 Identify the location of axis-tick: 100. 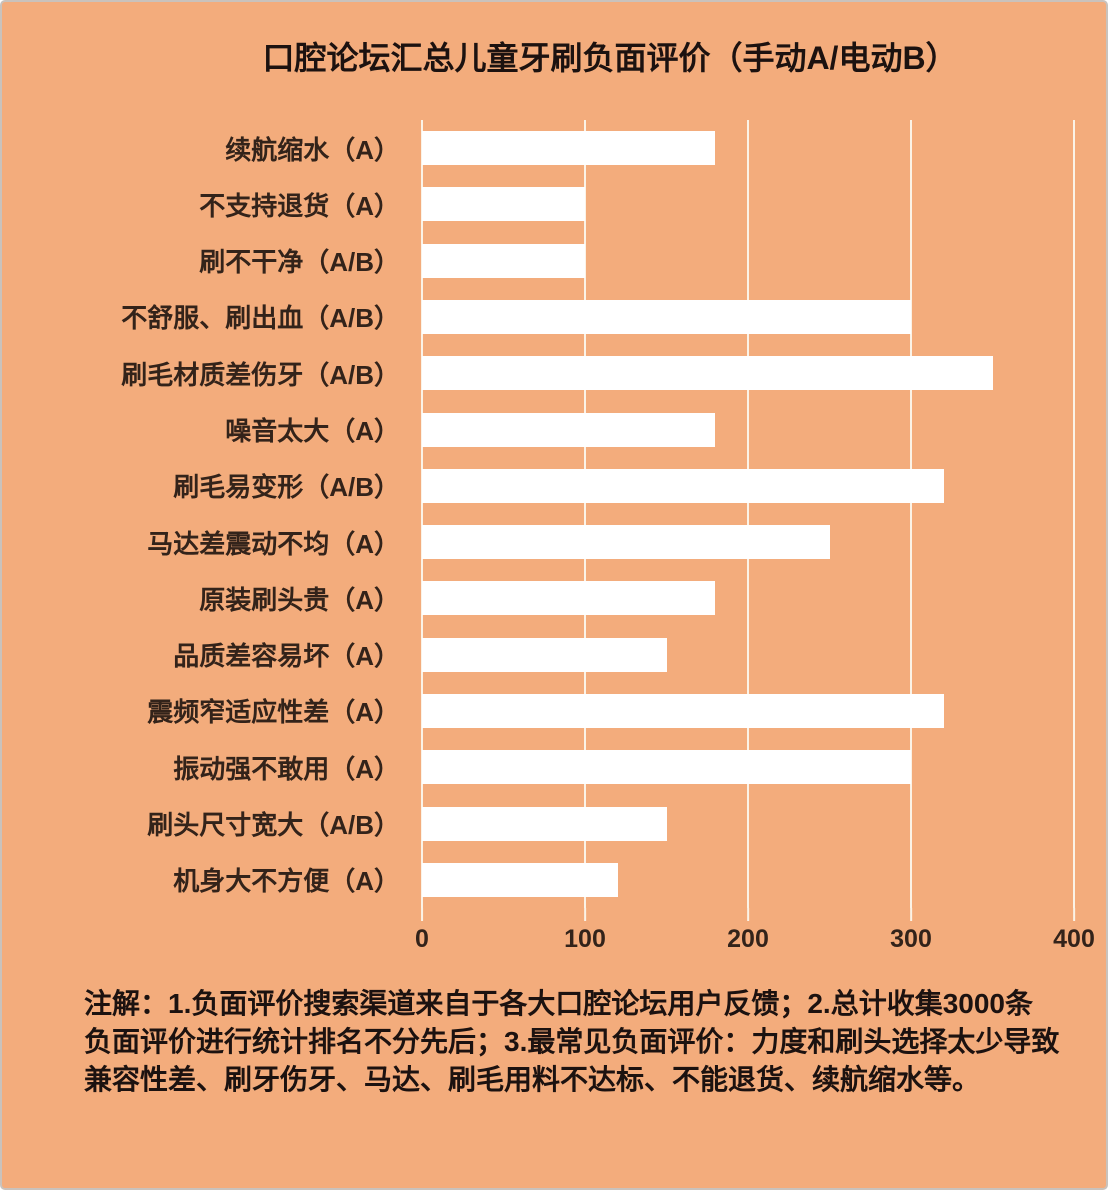
(585, 931).